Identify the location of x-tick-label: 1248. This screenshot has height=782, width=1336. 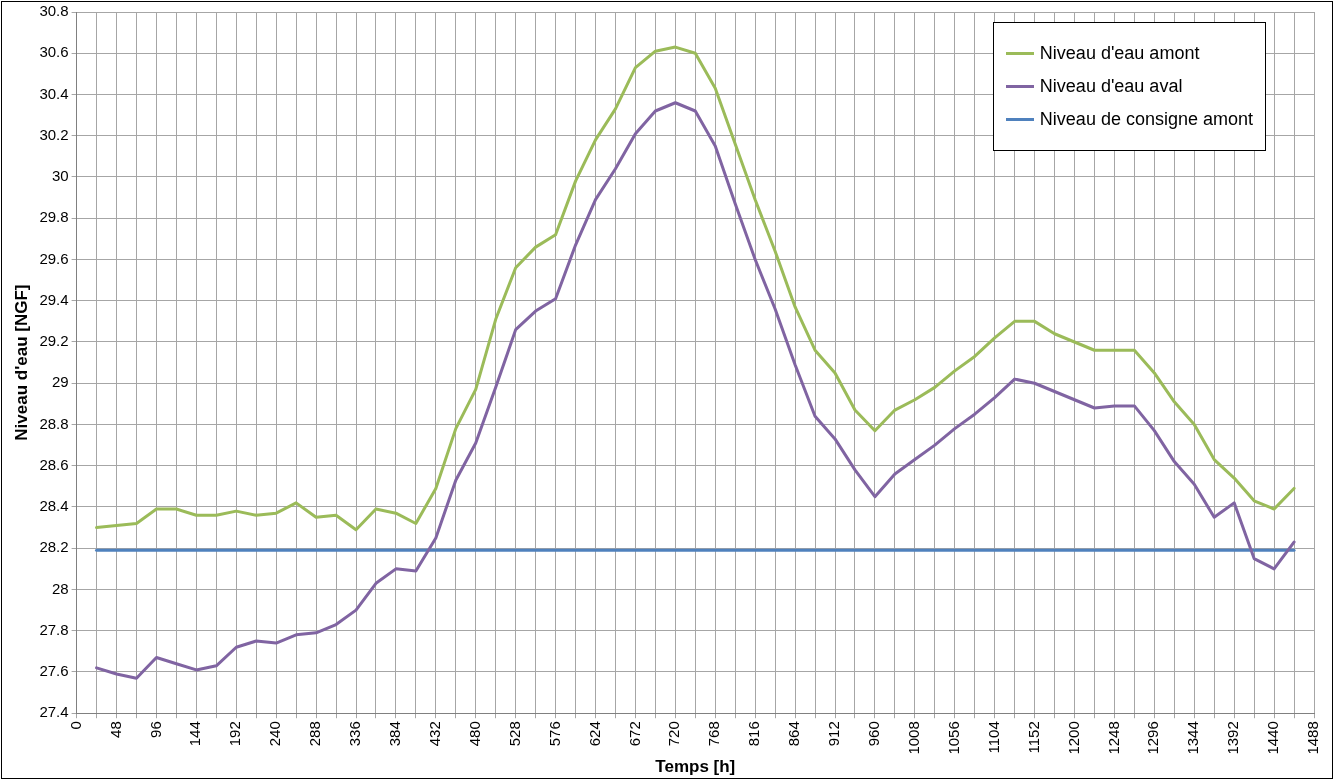
(1113, 738).